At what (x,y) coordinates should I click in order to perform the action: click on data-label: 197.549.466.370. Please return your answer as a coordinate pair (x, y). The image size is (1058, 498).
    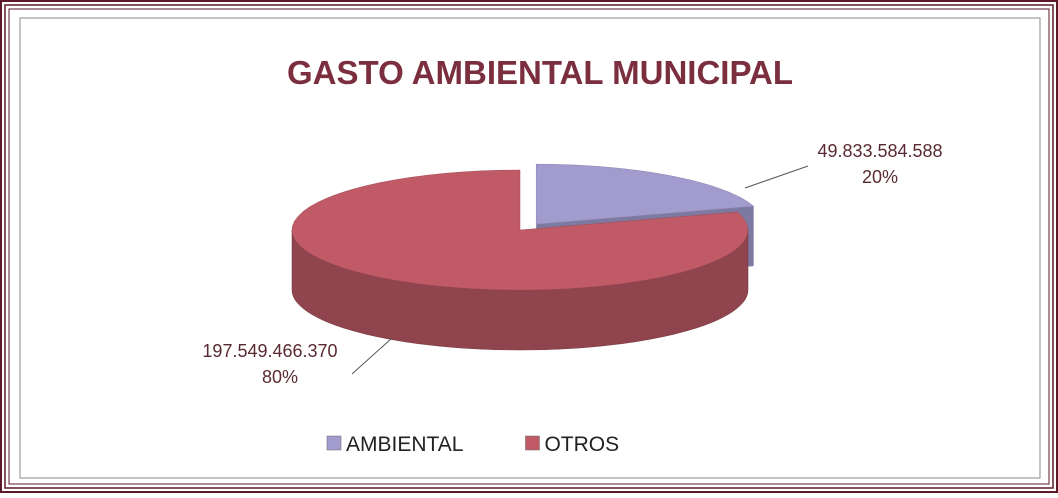
    Looking at the image, I should click on (269, 351).